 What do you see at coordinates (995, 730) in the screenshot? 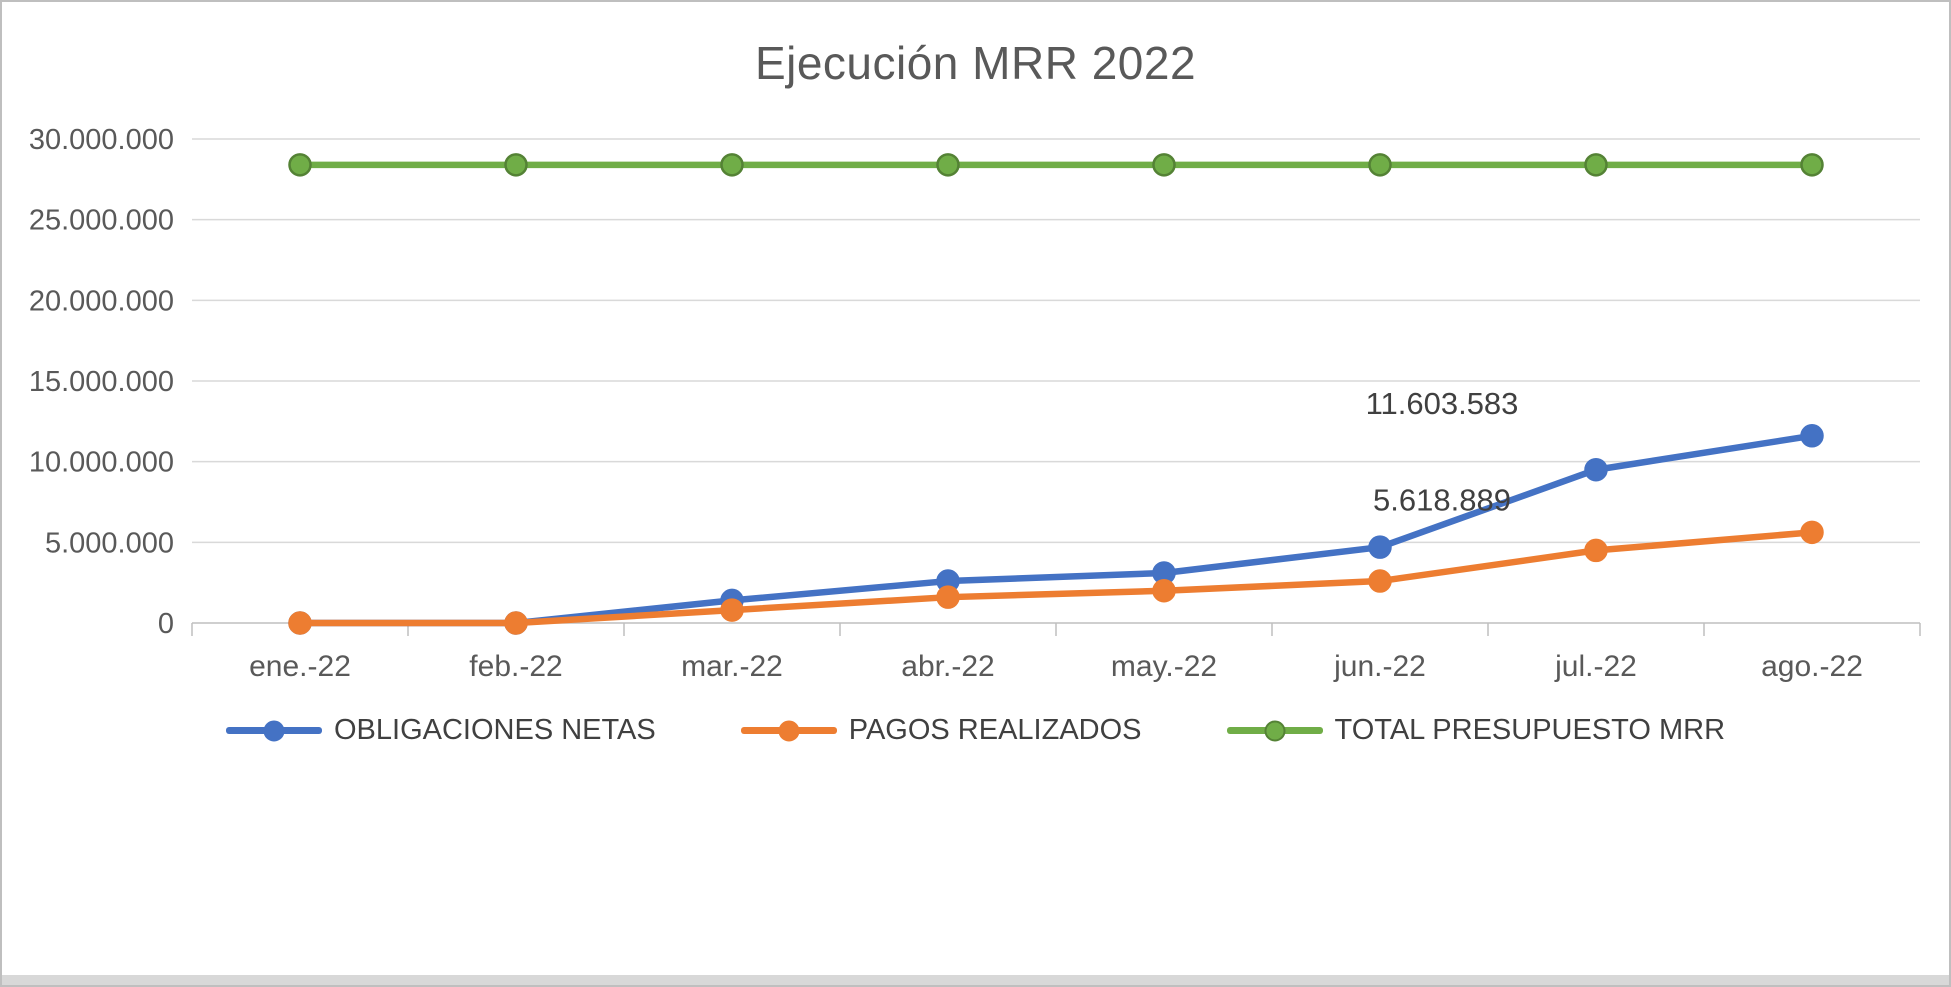
I see `legend-label: PAGOS REALIZADOS` at bounding box center [995, 730].